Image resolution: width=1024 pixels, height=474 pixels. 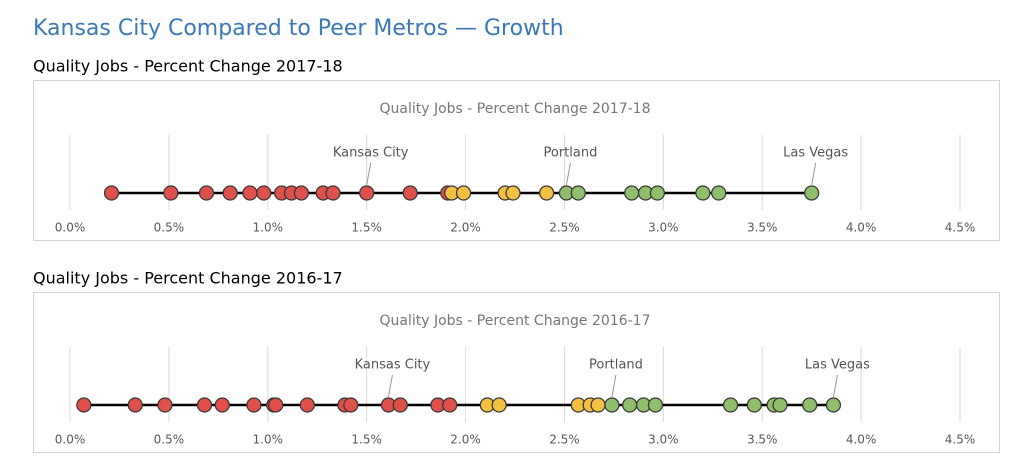 What do you see at coordinates (515, 321) in the screenshot?
I see `chart-title: Quality Jobs - Percent Change 2016-17` at bounding box center [515, 321].